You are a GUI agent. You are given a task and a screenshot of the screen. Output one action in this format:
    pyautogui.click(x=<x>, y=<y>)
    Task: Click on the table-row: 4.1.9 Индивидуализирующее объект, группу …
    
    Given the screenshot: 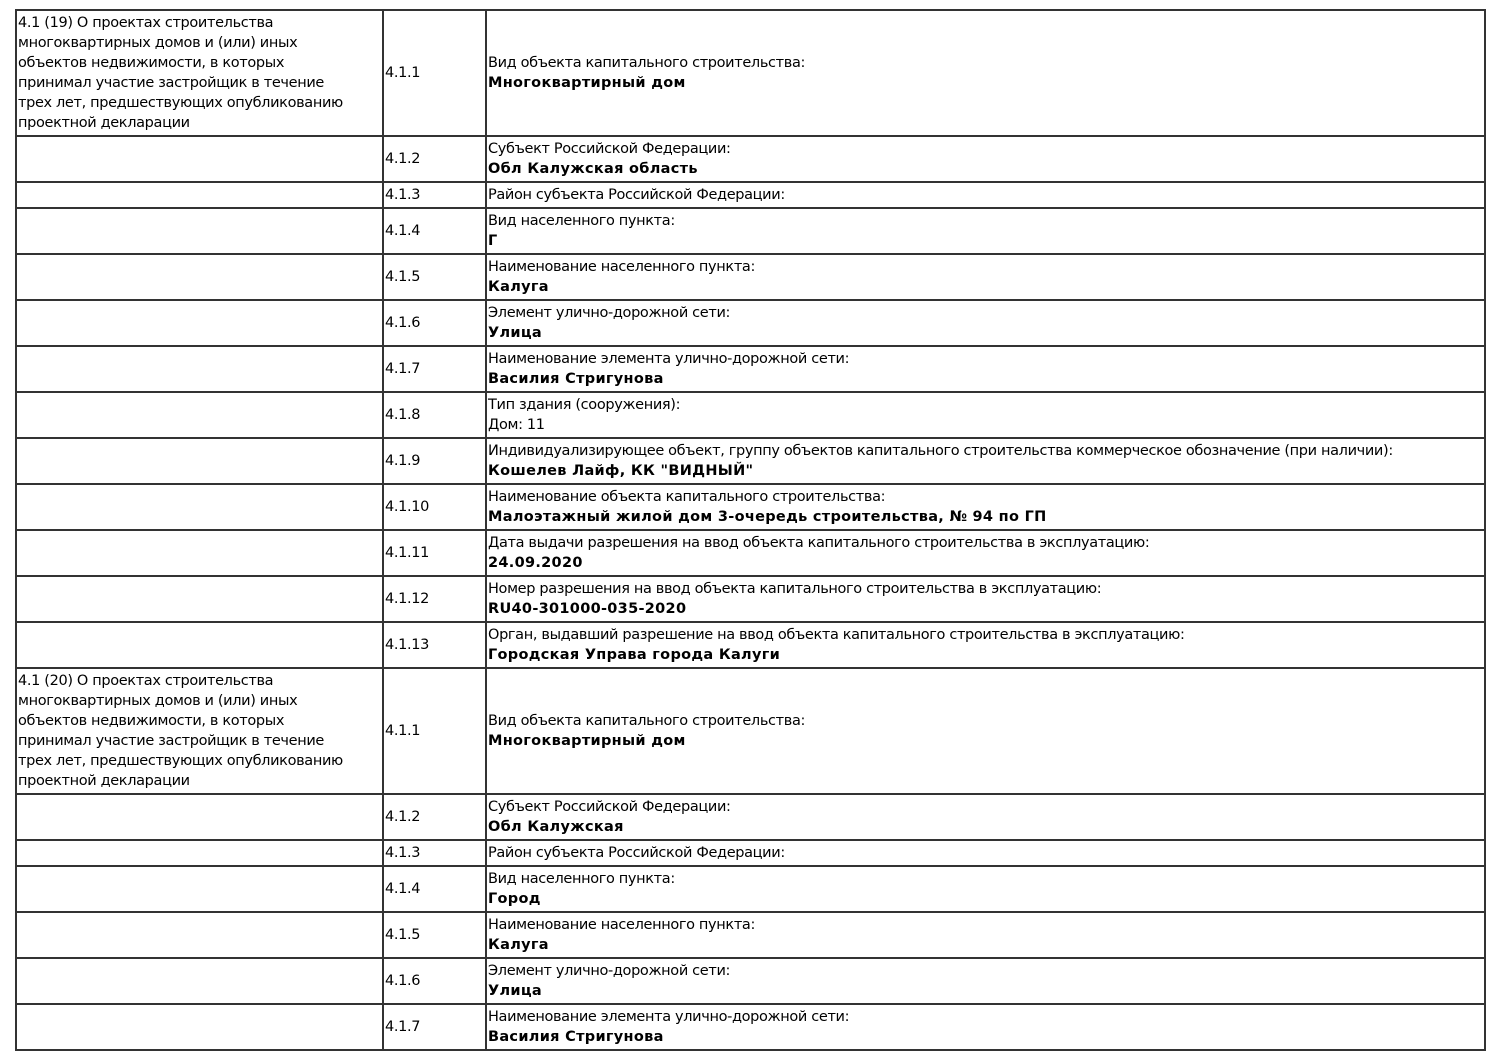 What is the action you would take?
    pyautogui.click(x=750, y=461)
    